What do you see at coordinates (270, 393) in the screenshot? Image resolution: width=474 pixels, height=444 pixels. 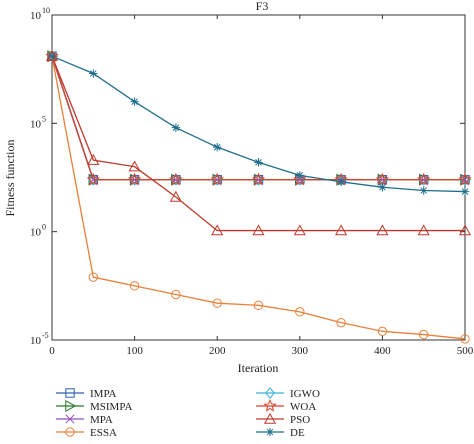 I see `legend-marker-igwo` at bounding box center [270, 393].